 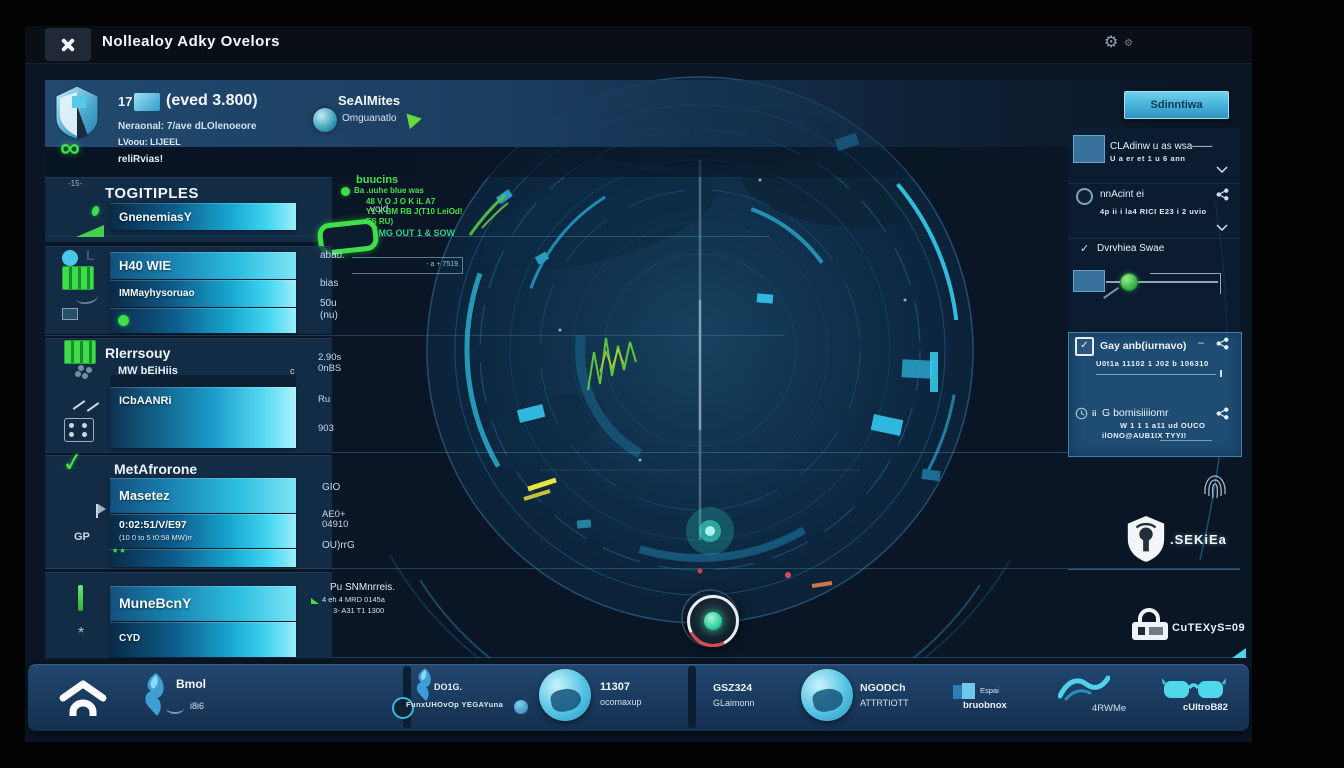 What do you see at coordinates (338, 545) in the screenshot?
I see `value-label: OU)rrG` at bounding box center [338, 545].